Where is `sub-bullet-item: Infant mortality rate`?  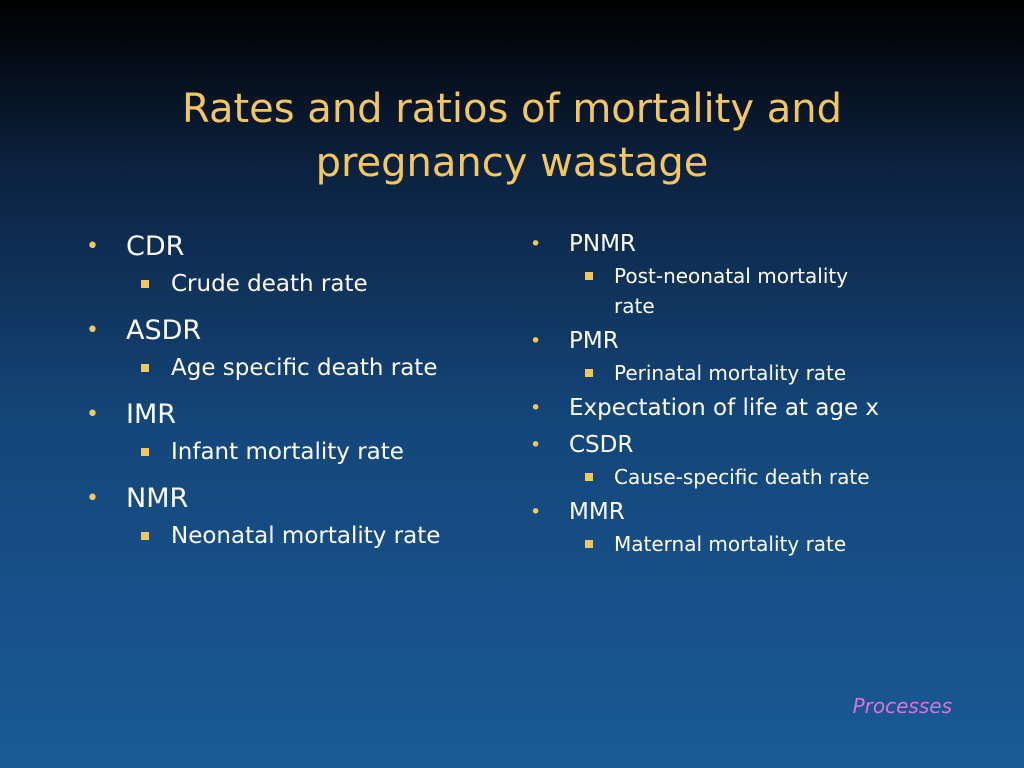 sub-bullet-item: Infant mortality rate is located at coordinates (296, 452).